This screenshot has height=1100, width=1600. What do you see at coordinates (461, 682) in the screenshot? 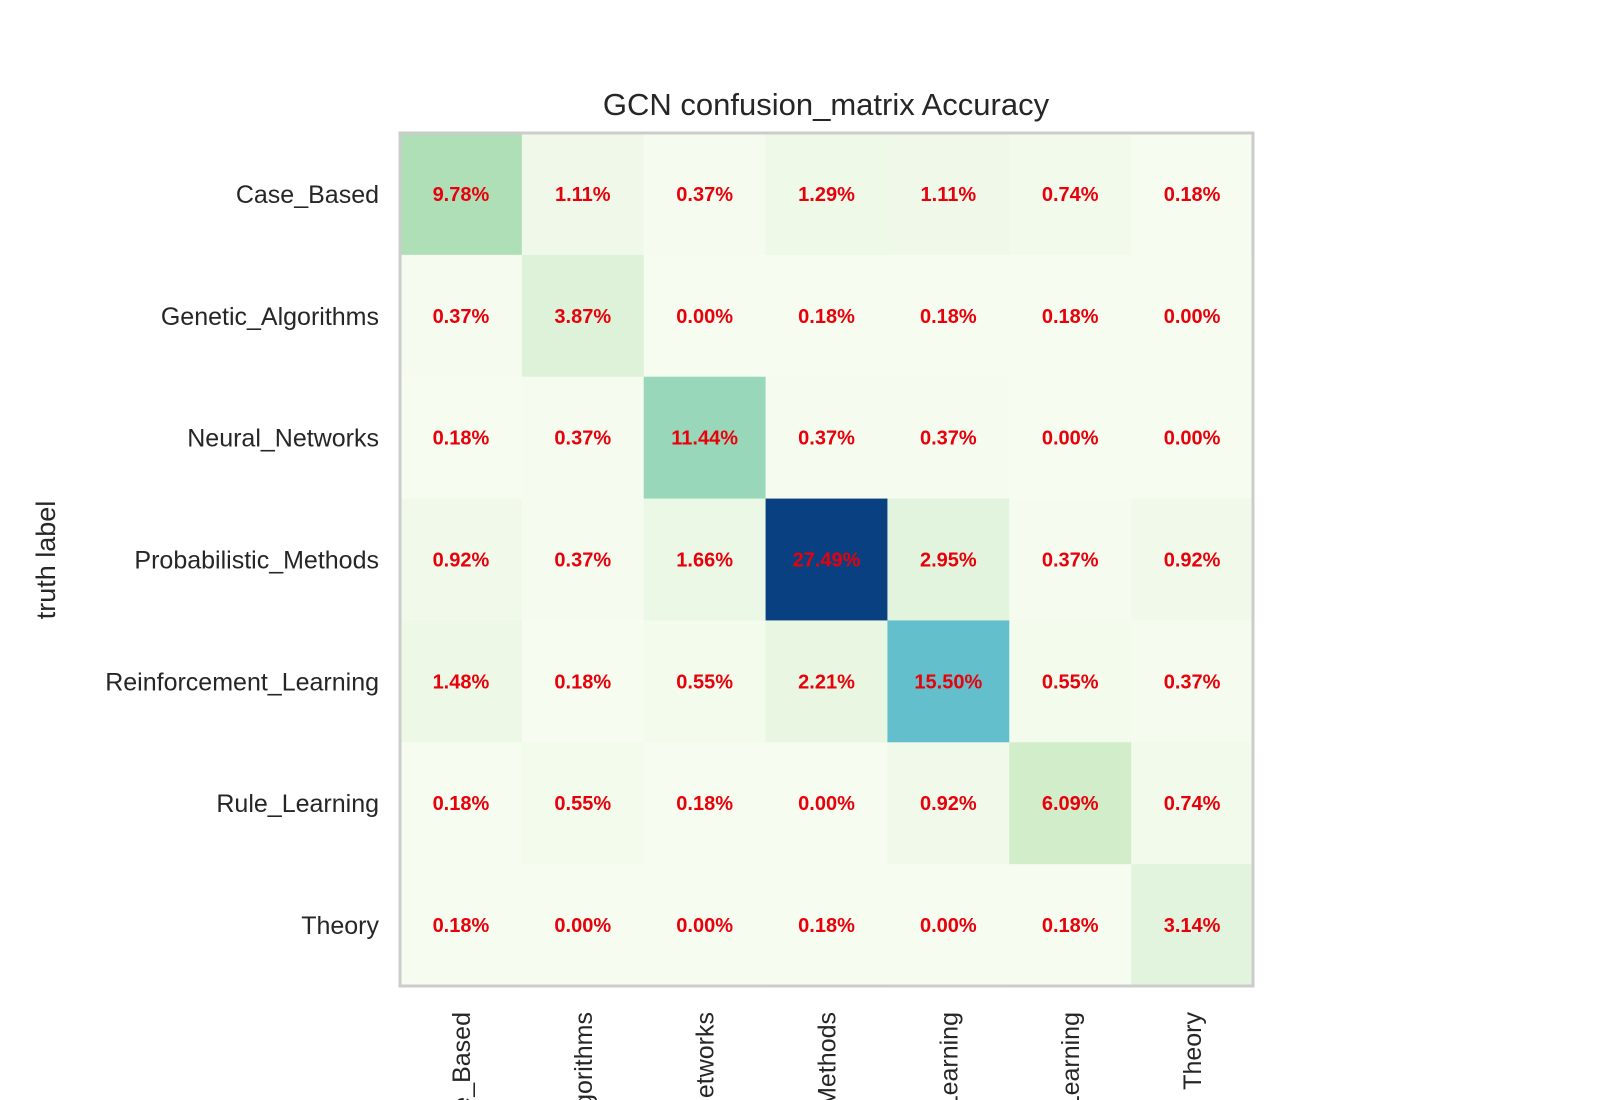
I see `cell-value-label: 1.48%` at bounding box center [461, 682].